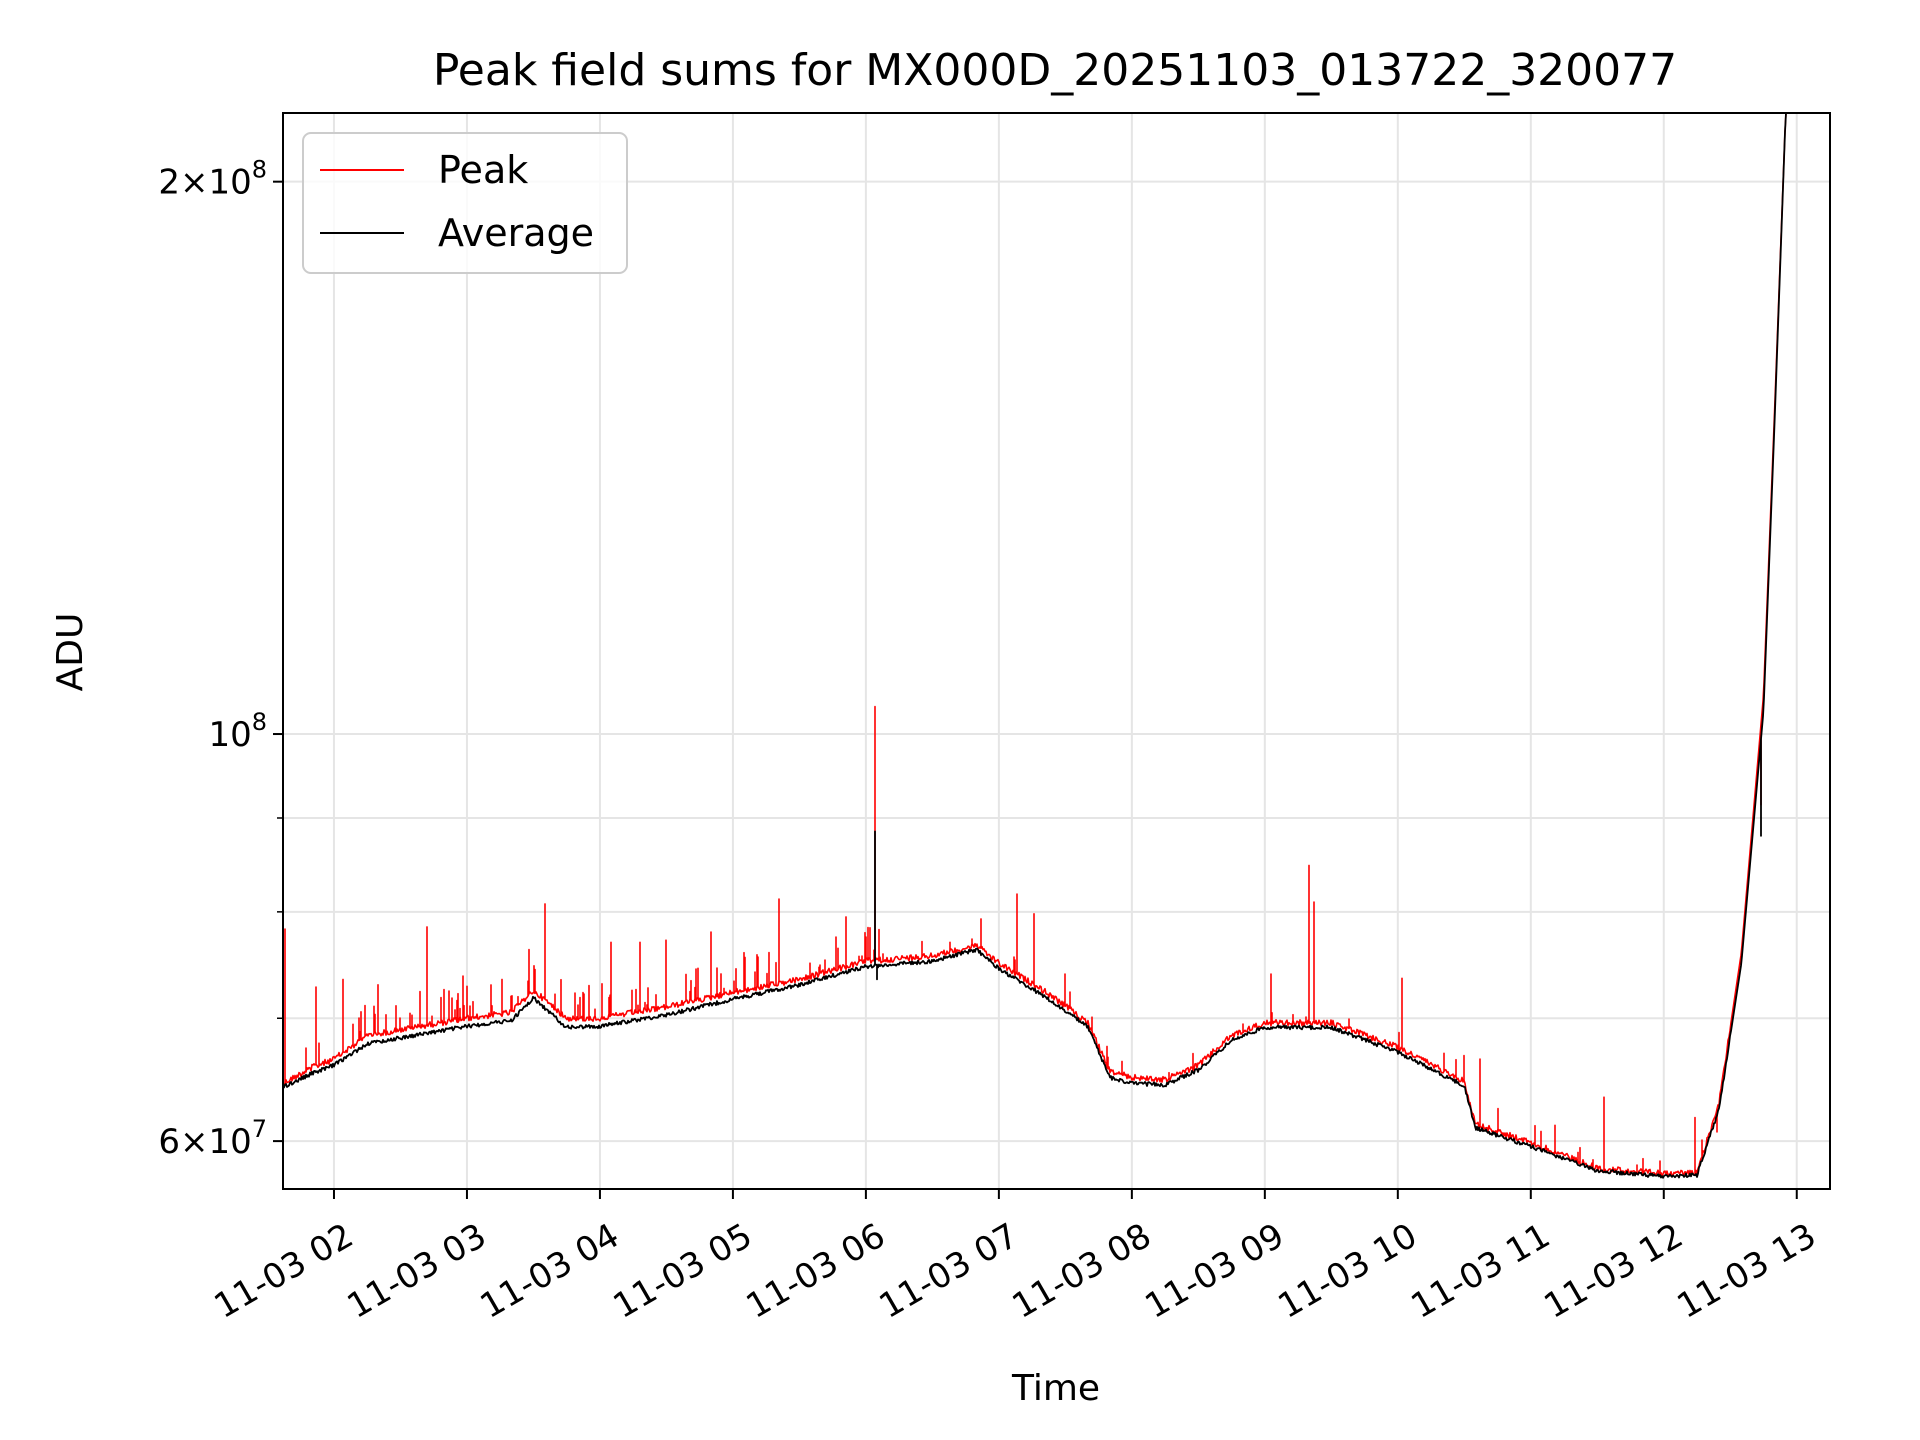 This screenshot has width=1920, height=1440. Describe the element at coordinates (259, 1129) in the screenshot. I see `y-tick-exponent: 7` at that location.